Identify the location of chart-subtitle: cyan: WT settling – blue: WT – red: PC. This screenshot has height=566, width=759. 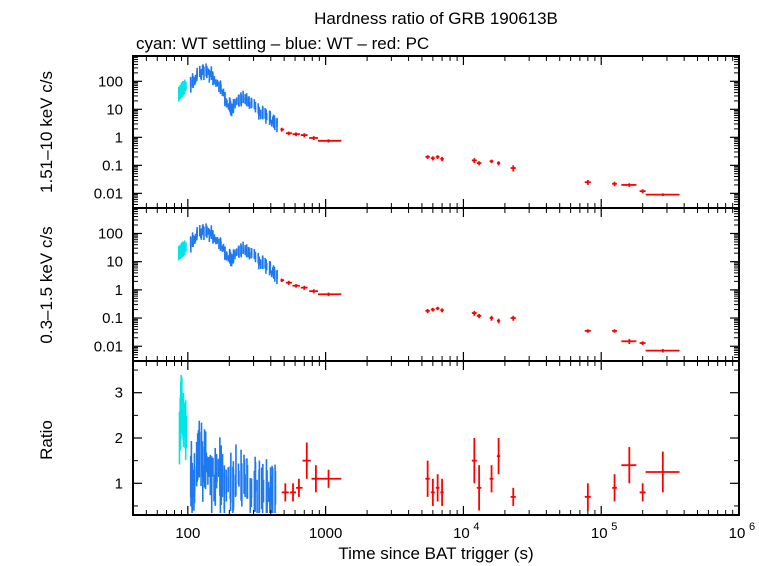
(282, 43).